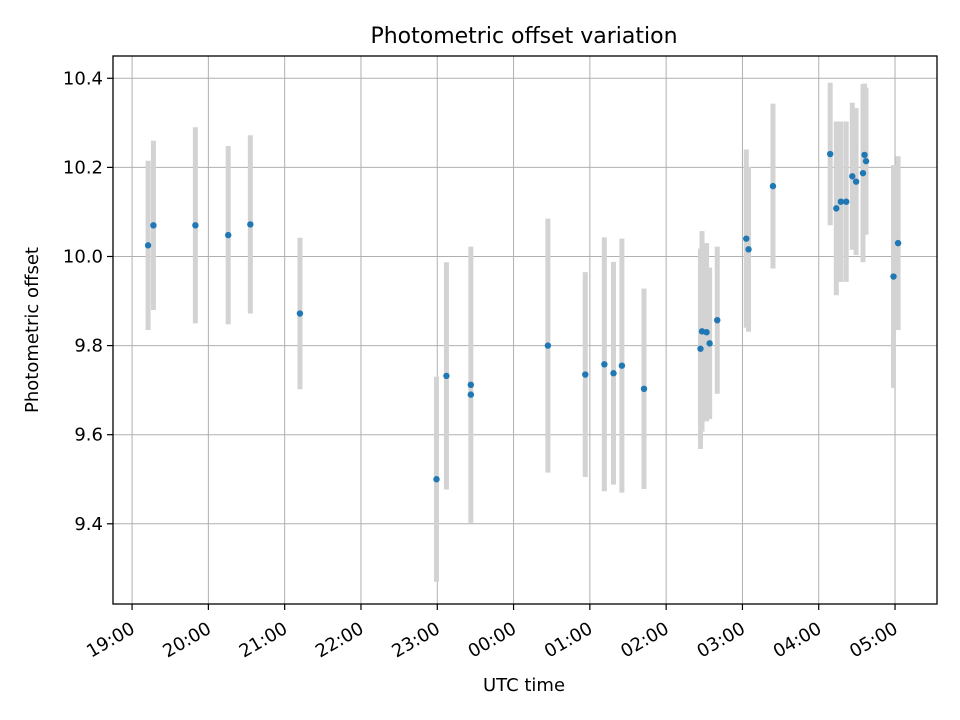  I want to click on x-tick-label: 01:00, so click(568, 640).